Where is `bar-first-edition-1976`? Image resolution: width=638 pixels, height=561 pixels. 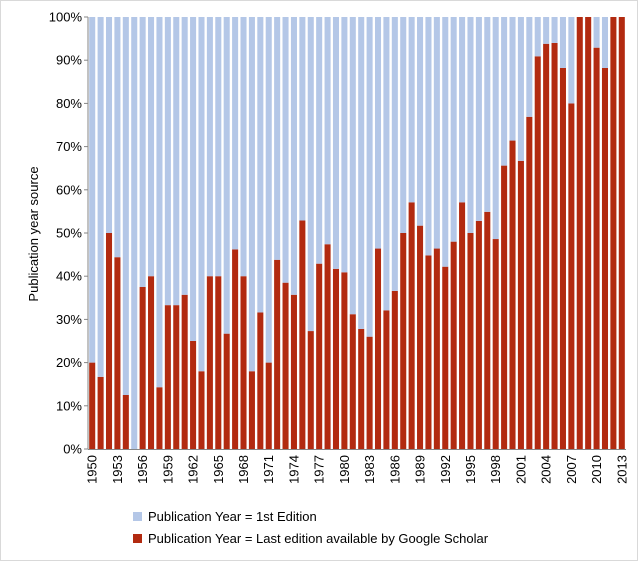
bar-first-edition-1976 is located at coordinates (310, 174).